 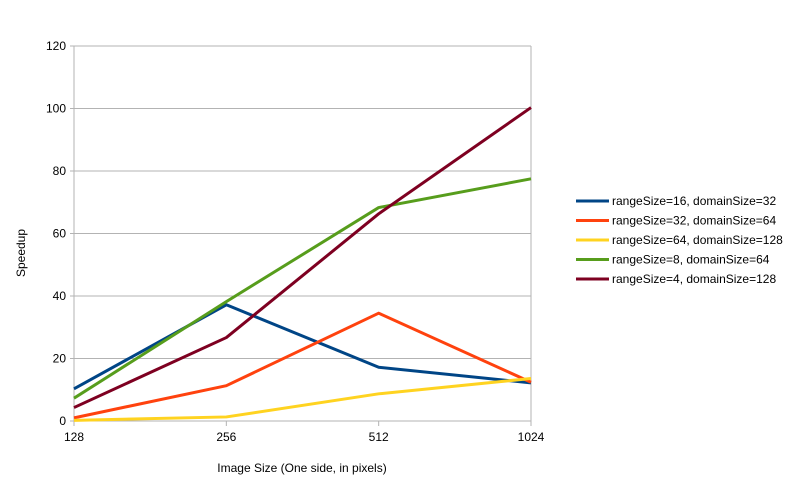 I want to click on y-tick-label: 100, so click(x=56, y=109).